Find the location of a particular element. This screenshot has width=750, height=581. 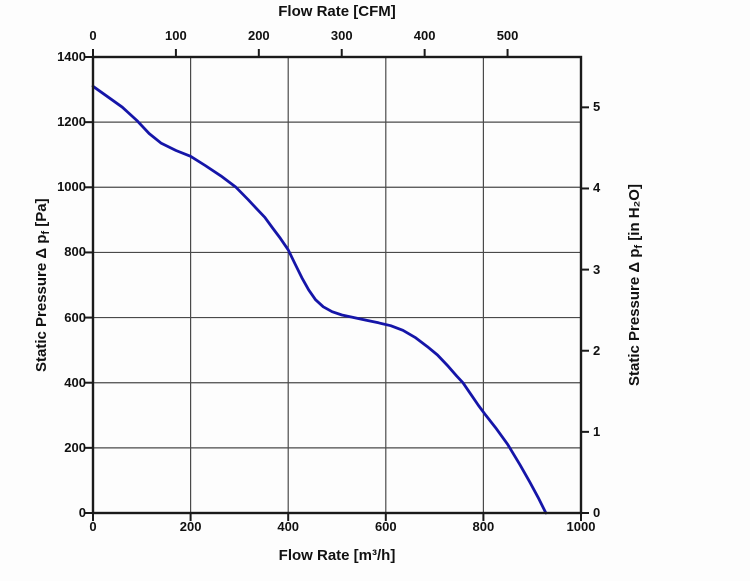

right-tick-label: 1 is located at coordinates (597, 431).